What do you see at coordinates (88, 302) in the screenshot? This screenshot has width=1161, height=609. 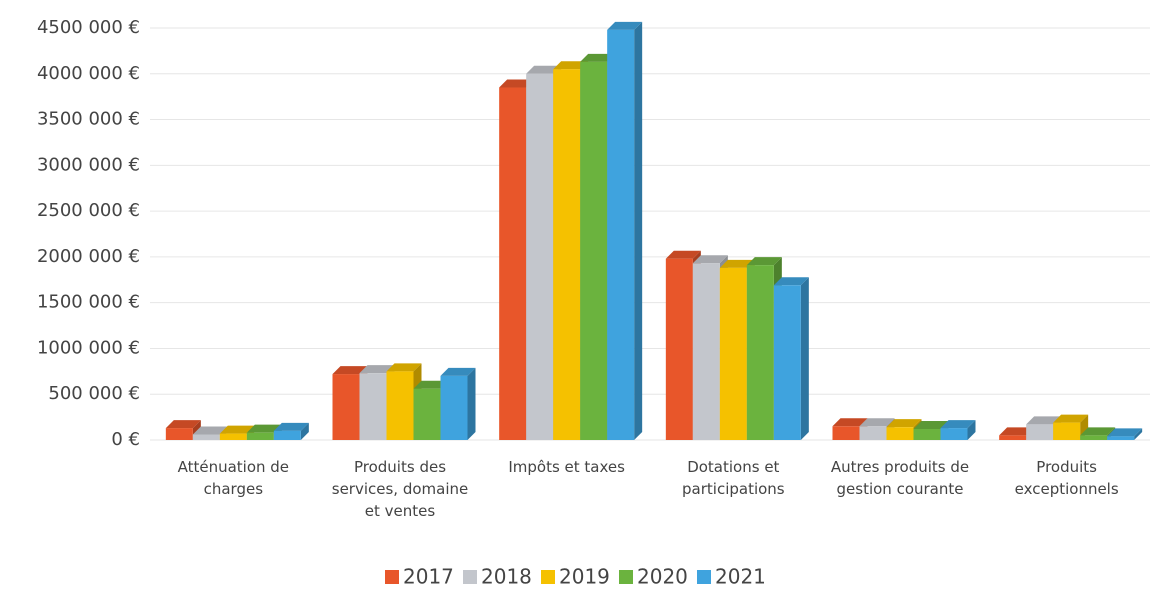 I see `y-tick-label: 1500 000 €` at bounding box center [88, 302].